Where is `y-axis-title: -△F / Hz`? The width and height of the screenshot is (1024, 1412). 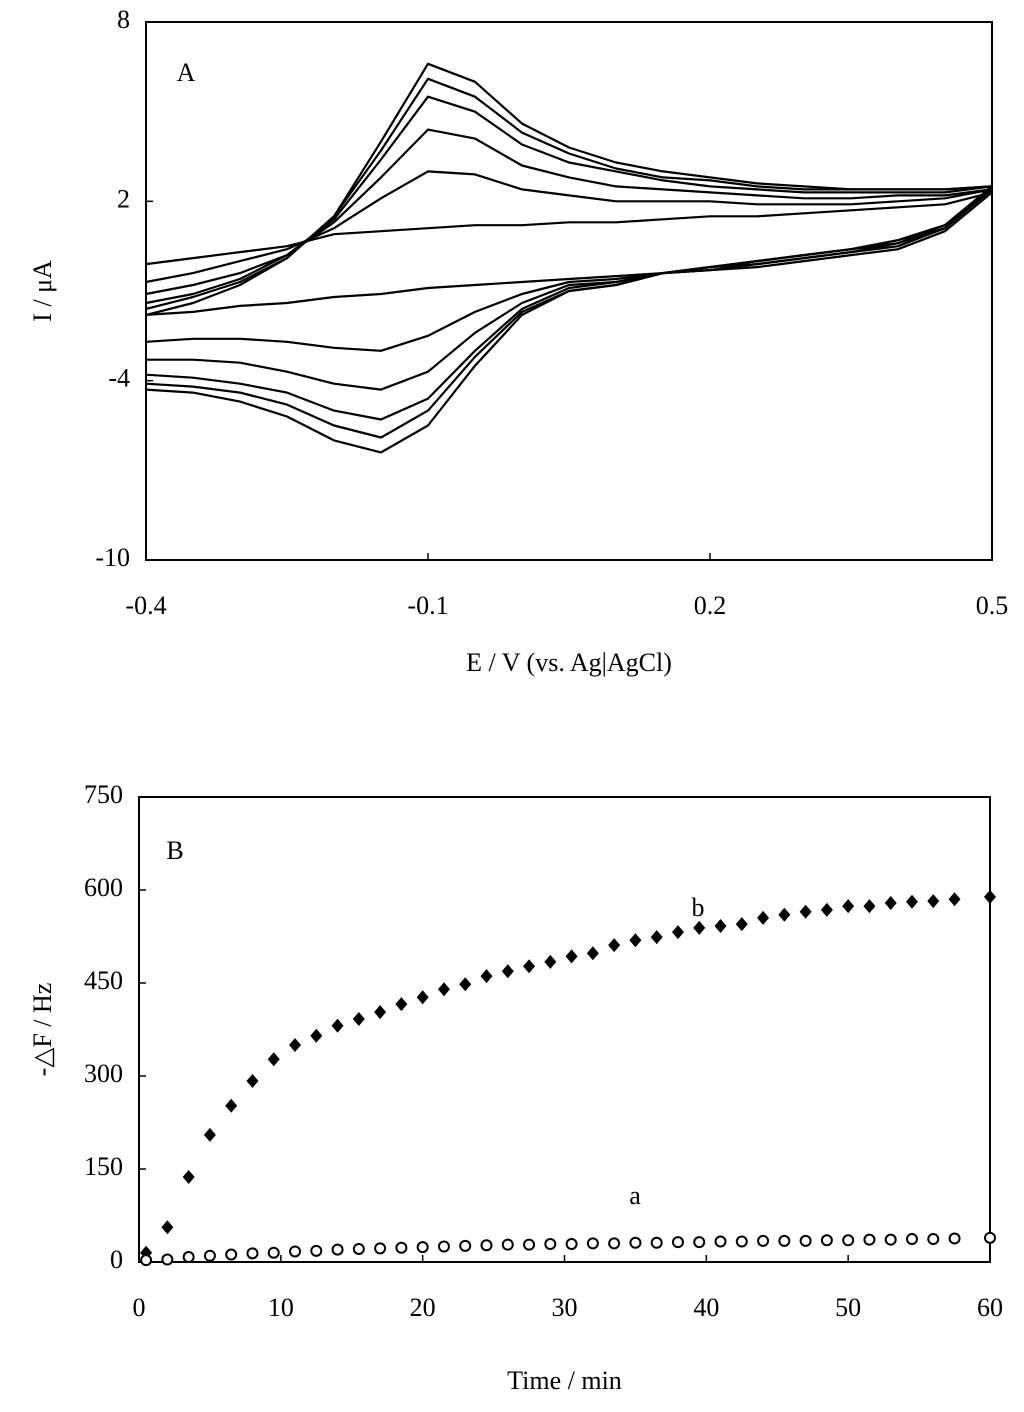 y-axis-title: -△F / Hz is located at coordinates (42, 1030).